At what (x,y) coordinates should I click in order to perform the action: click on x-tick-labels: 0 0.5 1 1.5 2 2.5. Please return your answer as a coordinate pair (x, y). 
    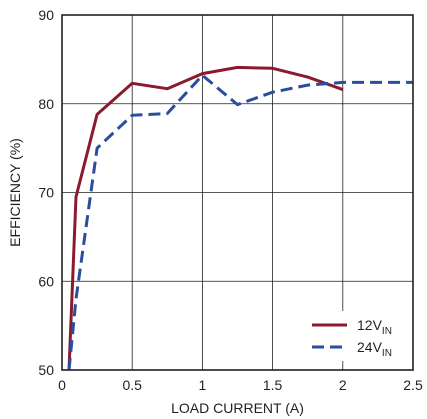
    Looking at the image, I should click on (240, 385).